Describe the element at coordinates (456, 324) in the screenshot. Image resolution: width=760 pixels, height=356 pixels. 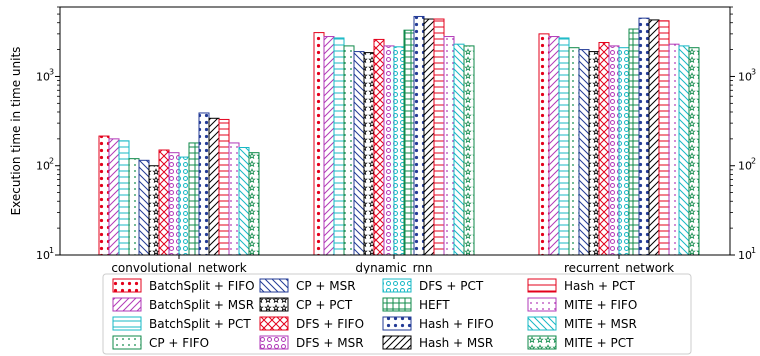
I see `legend-label-hash-fifo: Hash + FIFO` at that location.